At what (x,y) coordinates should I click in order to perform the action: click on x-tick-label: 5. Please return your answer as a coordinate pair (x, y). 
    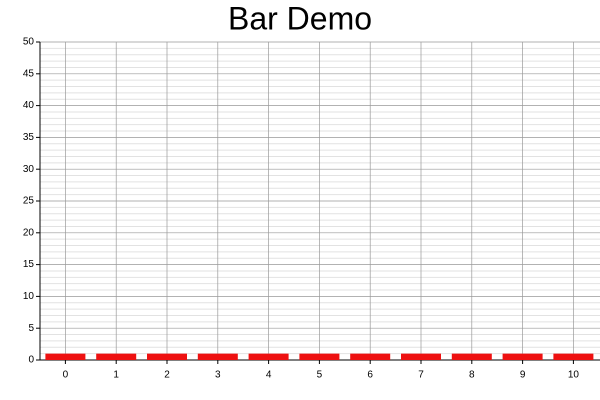
    Looking at the image, I should click on (320, 375).